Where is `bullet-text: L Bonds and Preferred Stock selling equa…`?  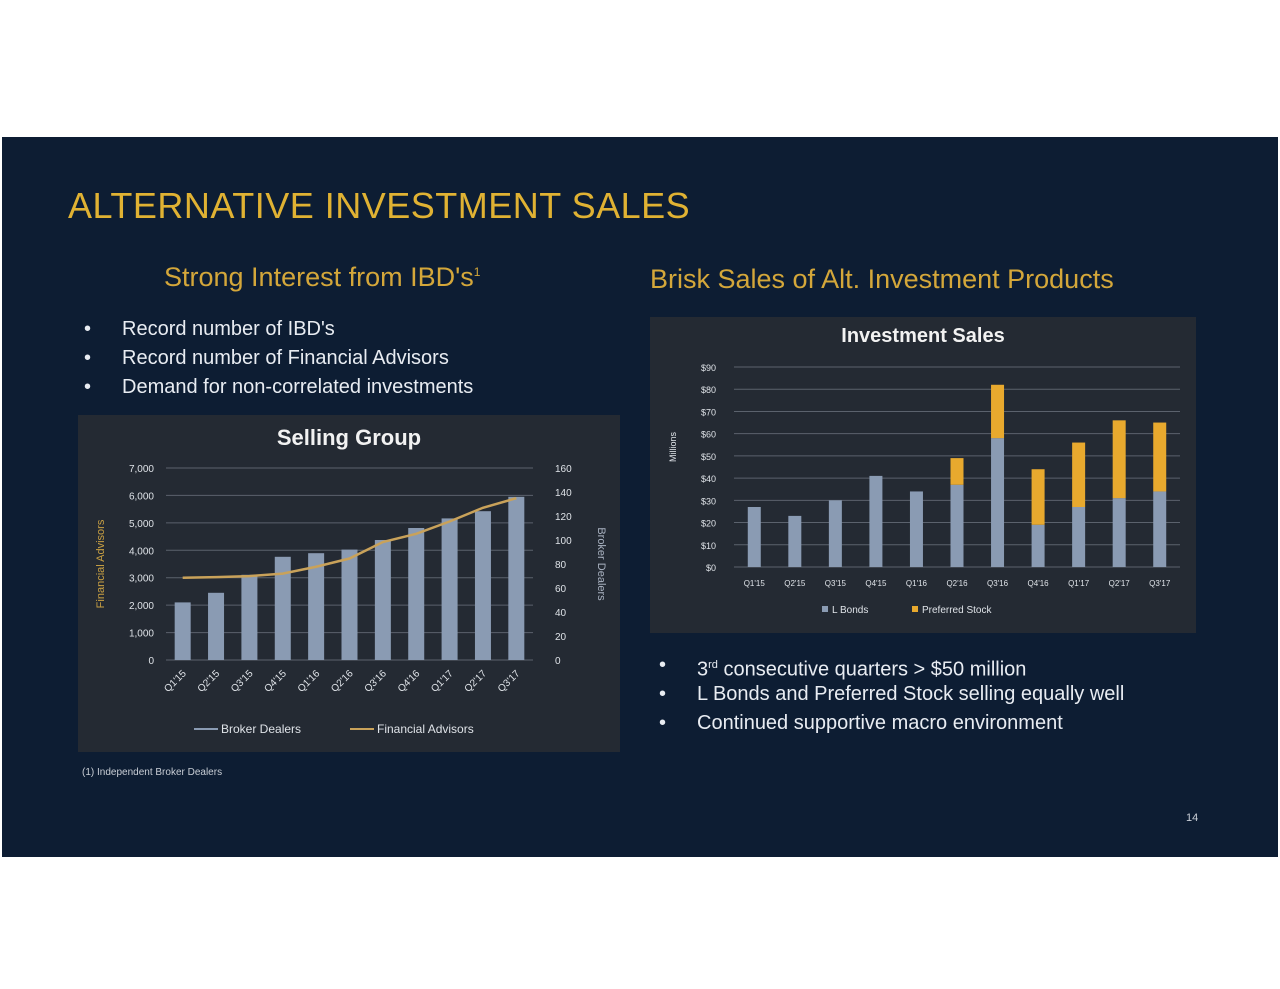
bullet-text: L Bonds and Preferred Stock selling equa… is located at coordinates (911, 694).